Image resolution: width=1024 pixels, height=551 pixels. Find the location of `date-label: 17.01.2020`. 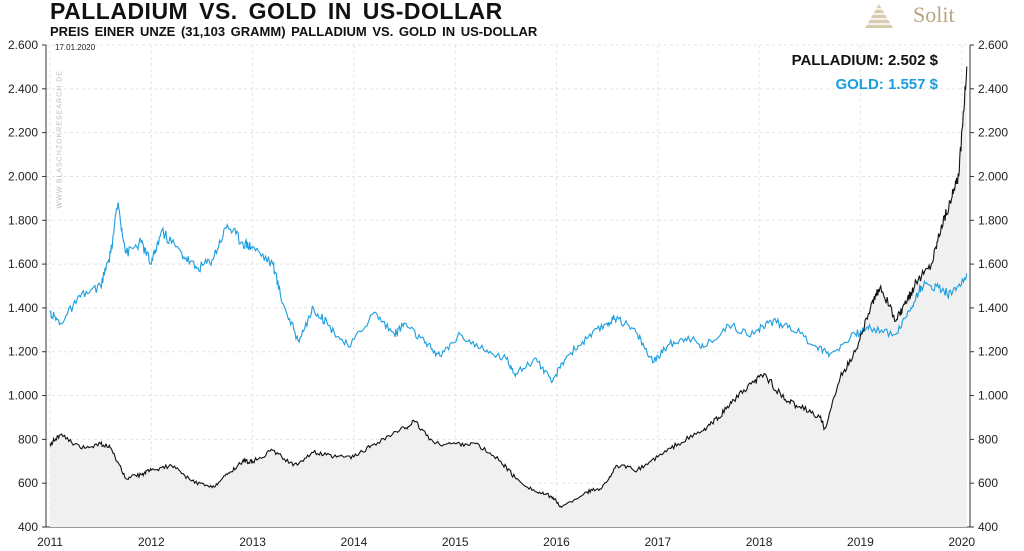

date-label: 17.01.2020 is located at coordinates (75, 47).